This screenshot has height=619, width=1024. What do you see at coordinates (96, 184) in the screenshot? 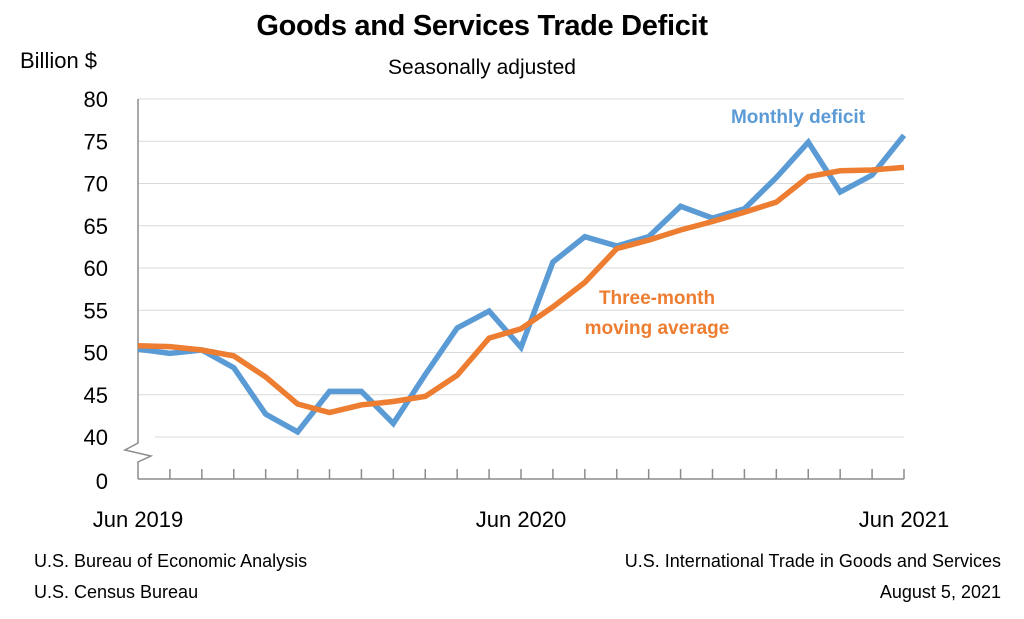
I see `y-tick-label: 70` at bounding box center [96, 184].